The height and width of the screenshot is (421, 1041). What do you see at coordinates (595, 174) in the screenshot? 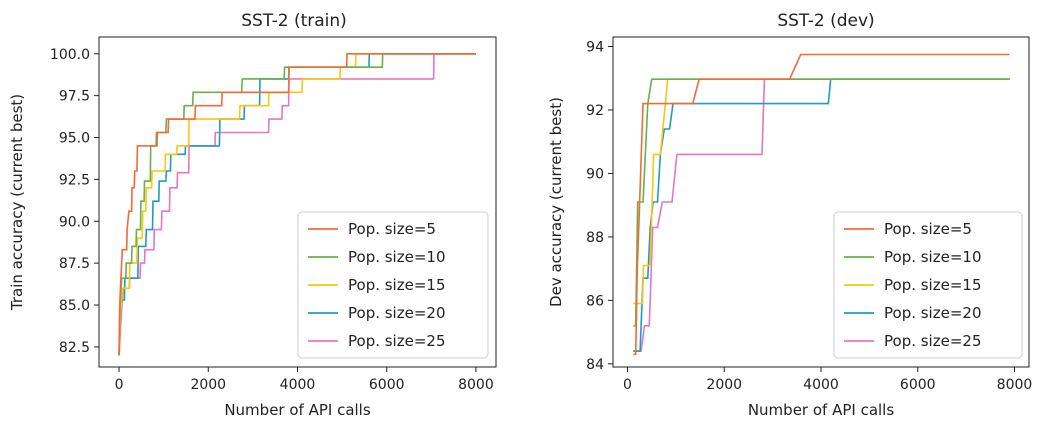
I see `y-tick-label: 90` at bounding box center [595, 174].